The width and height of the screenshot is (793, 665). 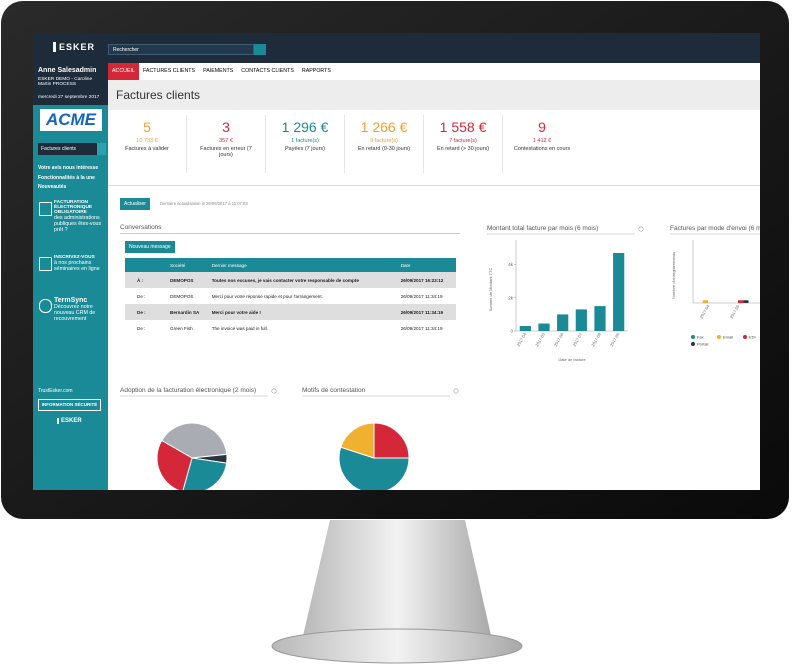 What do you see at coordinates (316, 71) in the screenshot?
I see `tab: RAPPORTS` at bounding box center [316, 71].